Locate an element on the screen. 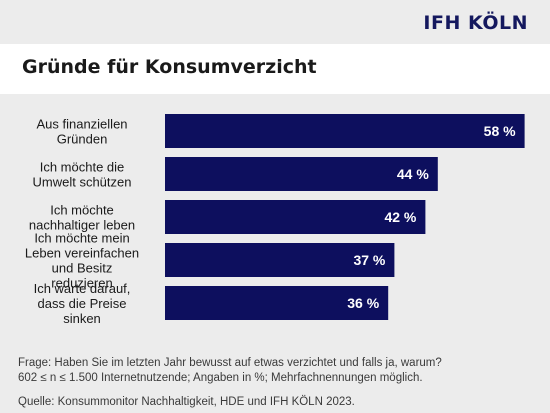  category-label: Aus finanziellen Gründen is located at coordinates (81, 132).